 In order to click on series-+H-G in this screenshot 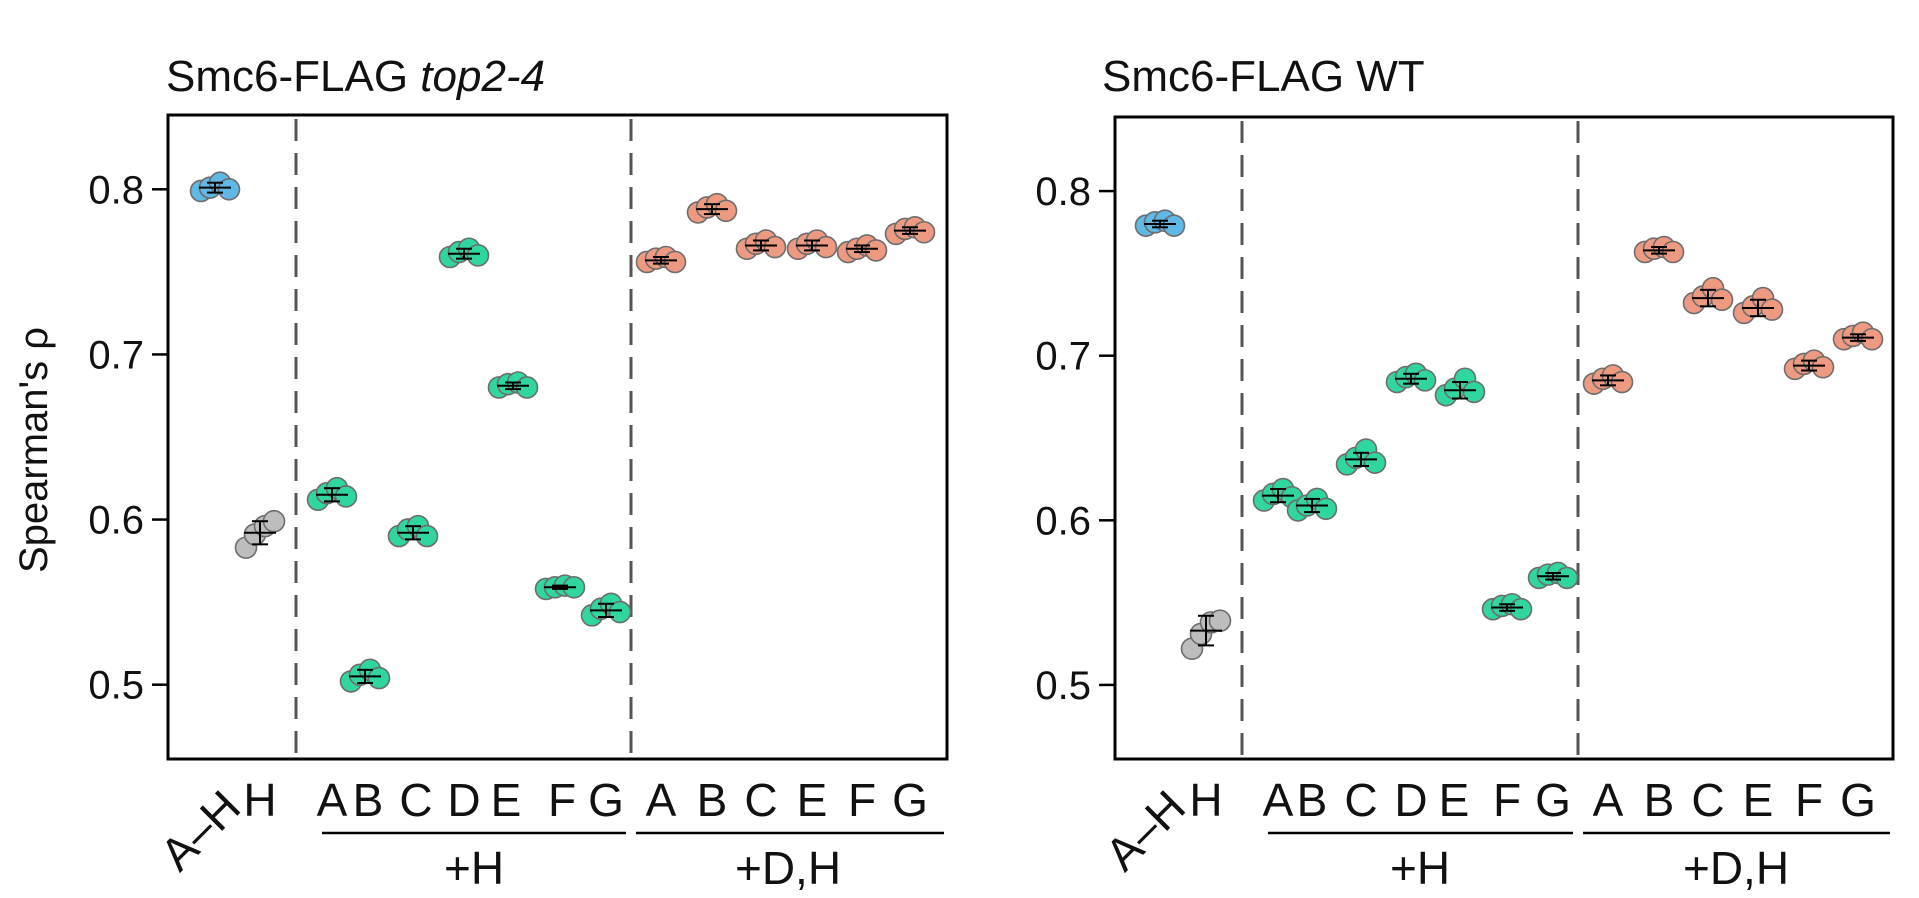, I will do `click(1553, 575)`.